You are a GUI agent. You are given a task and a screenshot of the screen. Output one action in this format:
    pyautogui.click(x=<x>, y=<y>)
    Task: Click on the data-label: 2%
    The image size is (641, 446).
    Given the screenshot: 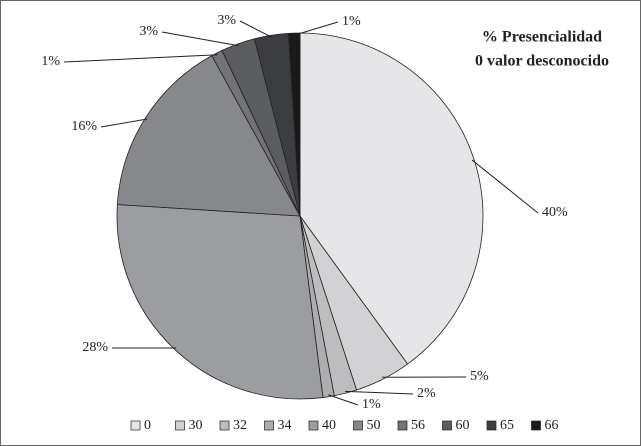 What is the action you would take?
    pyautogui.click(x=426, y=393)
    